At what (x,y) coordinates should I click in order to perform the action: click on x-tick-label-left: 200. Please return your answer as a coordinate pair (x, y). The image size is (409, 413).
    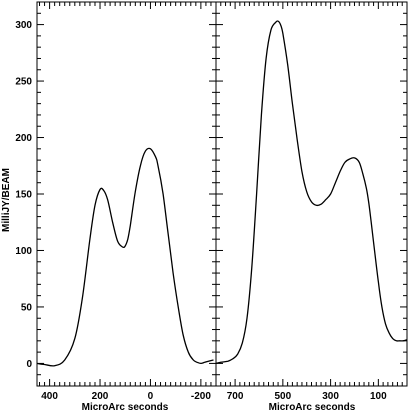
    Looking at the image, I should click on (100, 396).